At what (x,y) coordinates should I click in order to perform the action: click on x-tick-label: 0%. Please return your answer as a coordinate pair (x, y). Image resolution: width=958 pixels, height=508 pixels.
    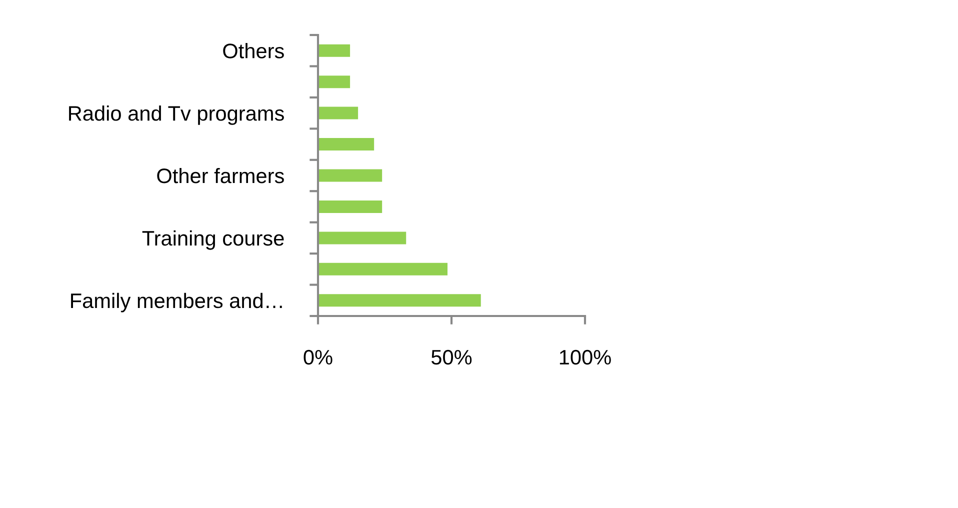
    Looking at the image, I should click on (318, 357).